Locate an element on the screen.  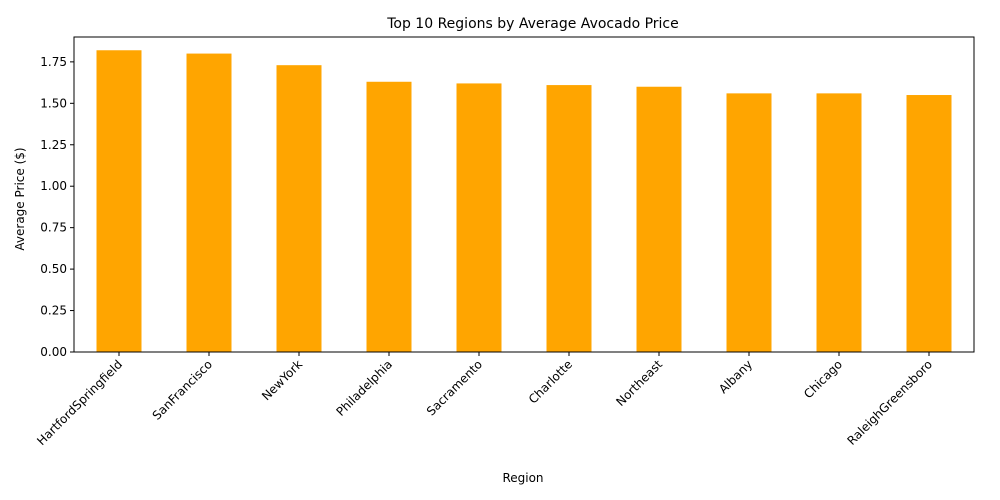
bar-NewYork is located at coordinates (299, 209).